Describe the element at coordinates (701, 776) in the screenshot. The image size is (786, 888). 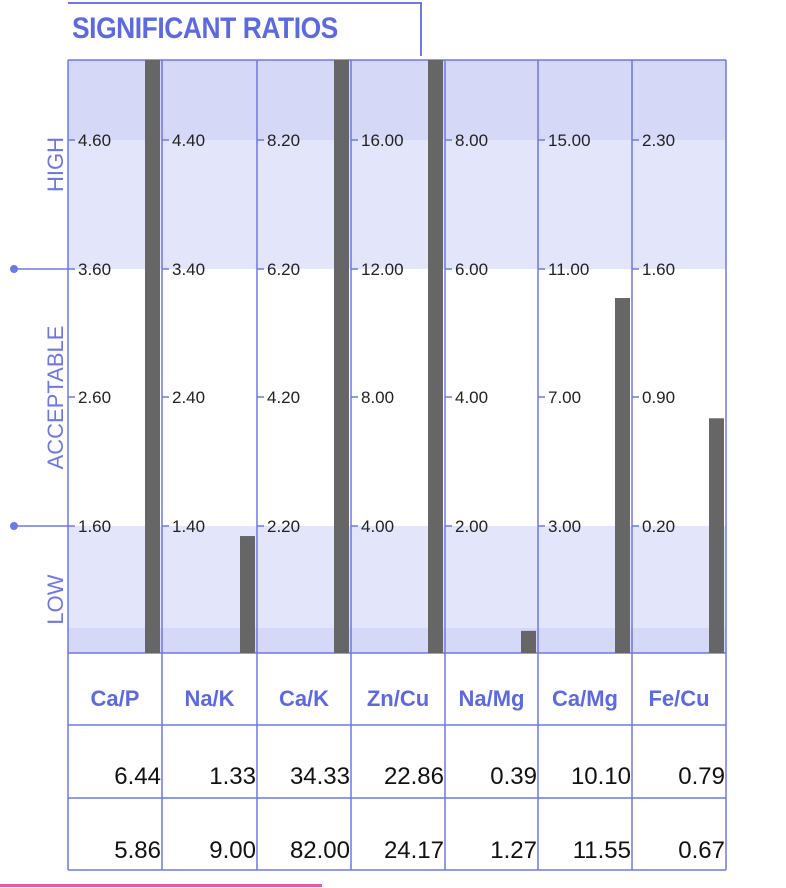
I see `table-value-row-1: 0.79` at that location.